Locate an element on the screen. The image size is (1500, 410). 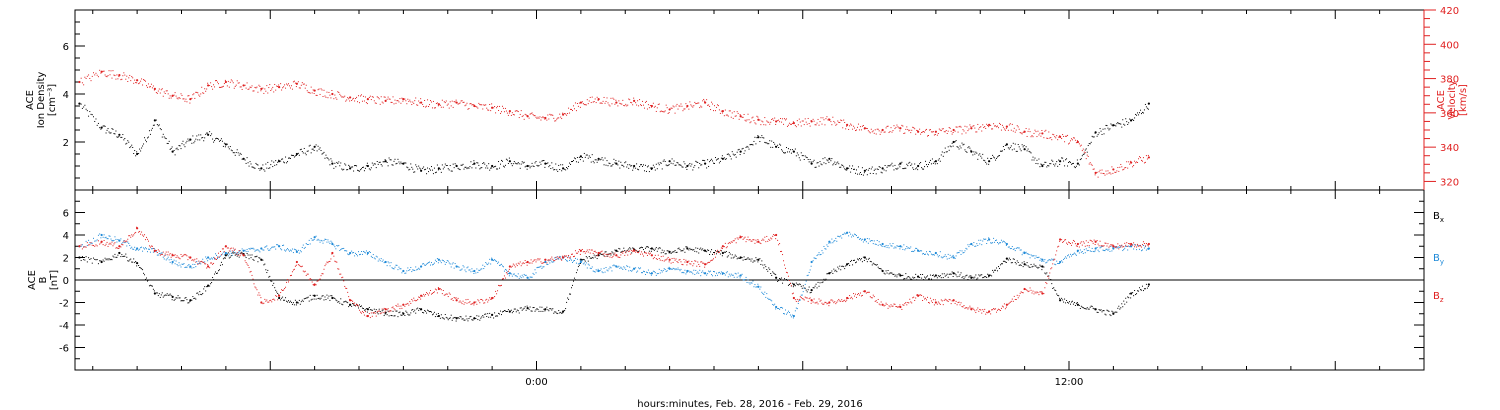
b-By-point is located at coordinates (492, 259).